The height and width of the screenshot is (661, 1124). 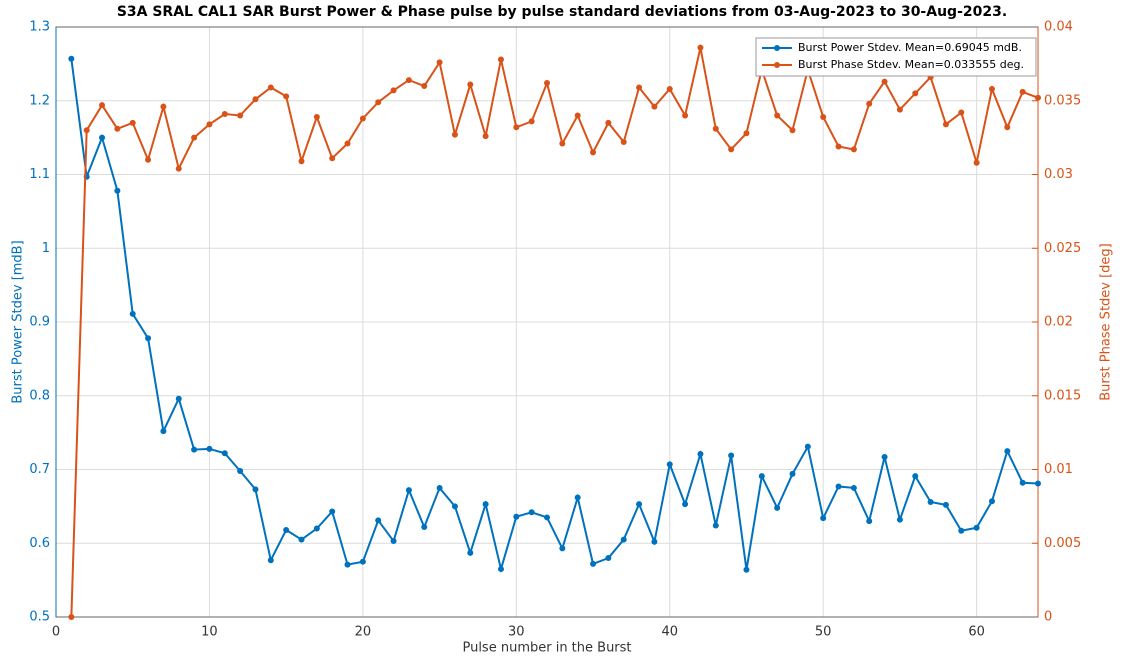 I want to click on y-tick-label: 1.2, so click(x=39, y=100).